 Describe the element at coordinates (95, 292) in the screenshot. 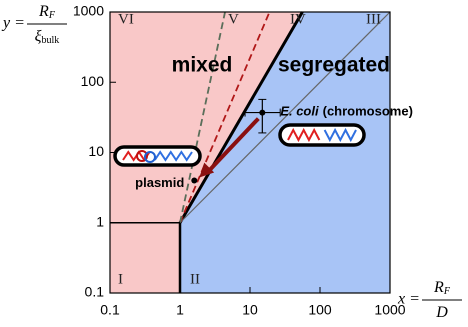

I see `y-tick-label: 0.1` at that location.